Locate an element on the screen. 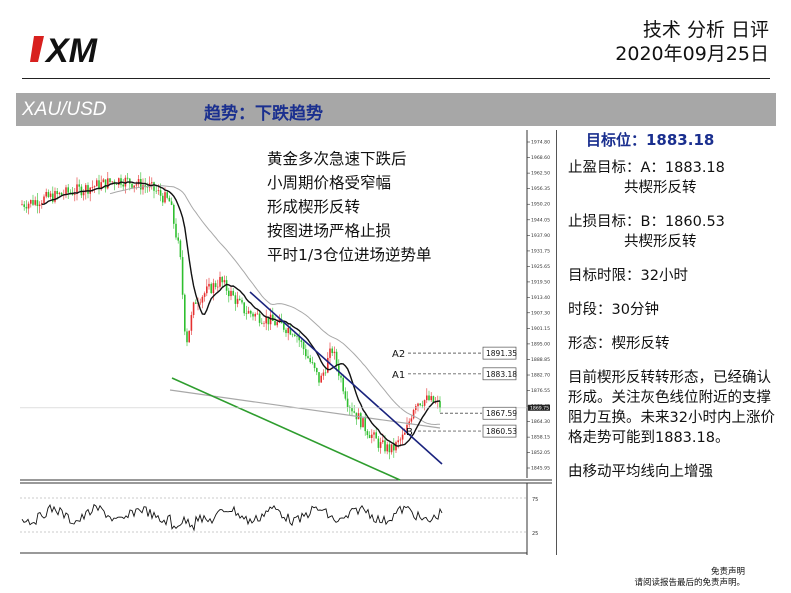  wedge-lower-trendline is located at coordinates (286, 429).